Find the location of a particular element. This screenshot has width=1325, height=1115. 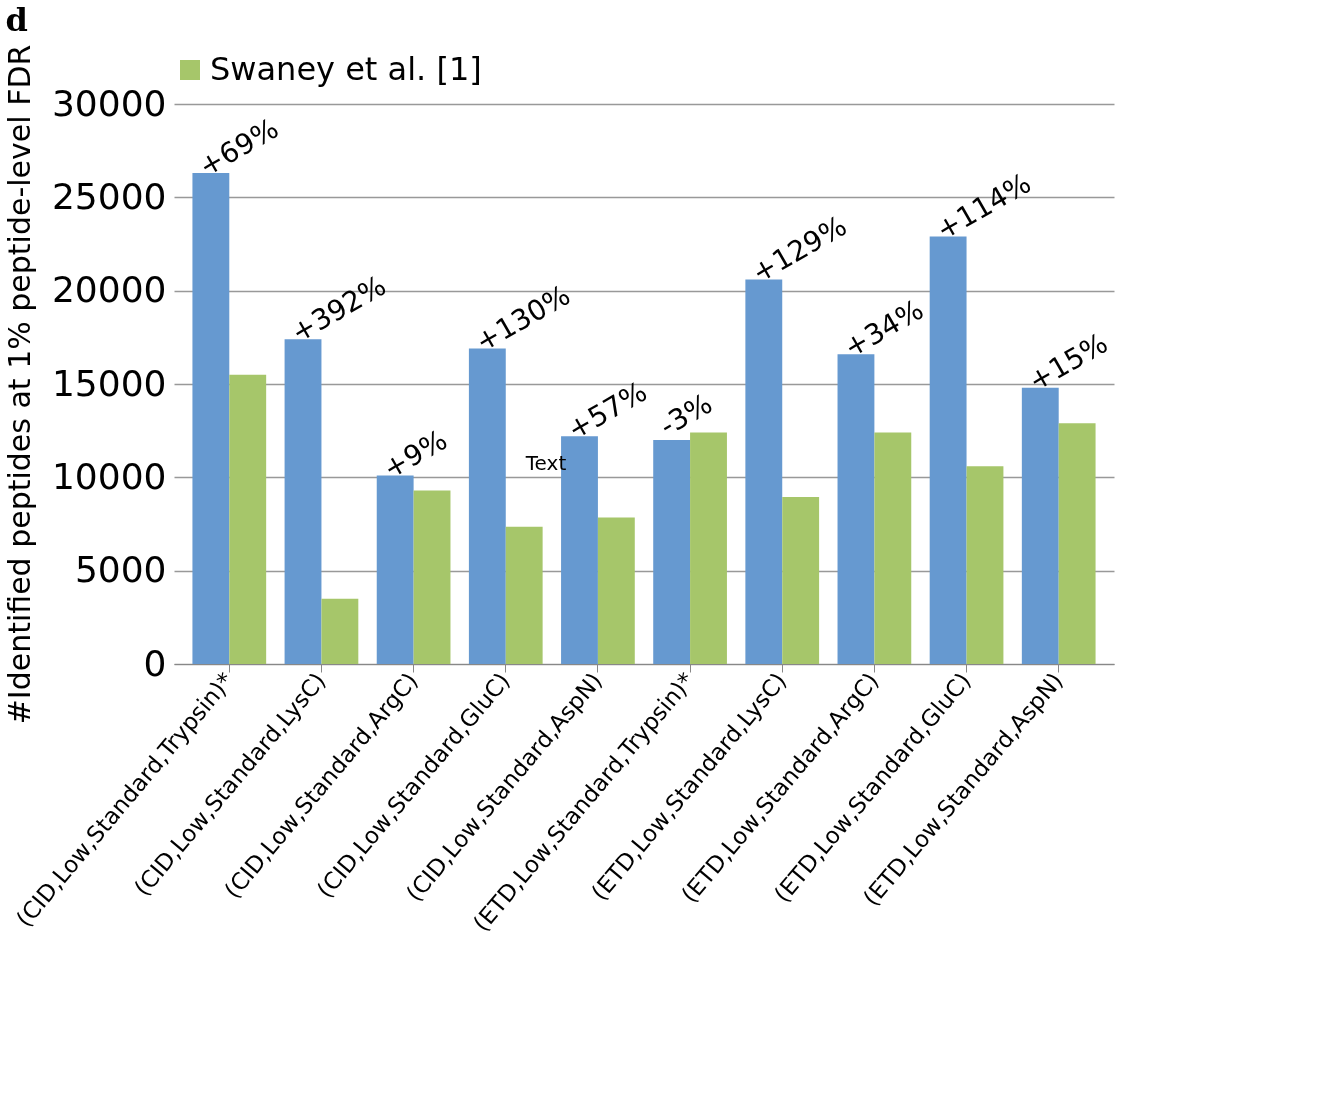

annotation: +9% is located at coordinates (415, 454).